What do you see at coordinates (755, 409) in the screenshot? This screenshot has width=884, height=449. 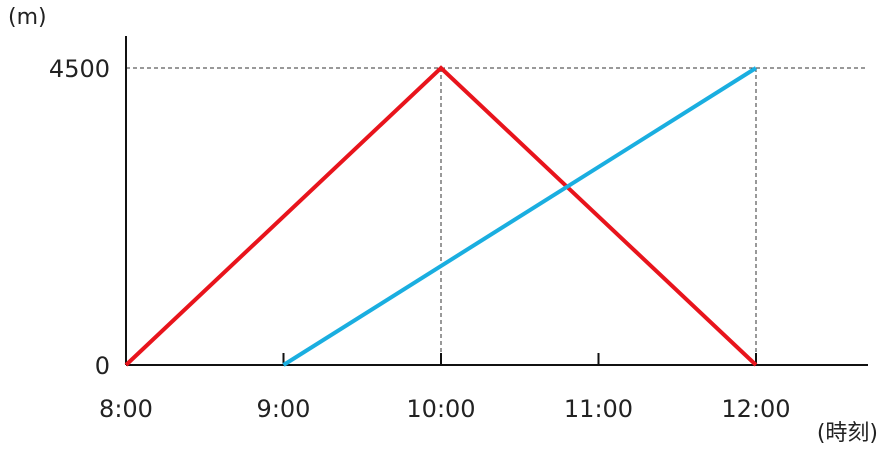 I see `x-tick-label-4: 12:00` at bounding box center [755, 409].